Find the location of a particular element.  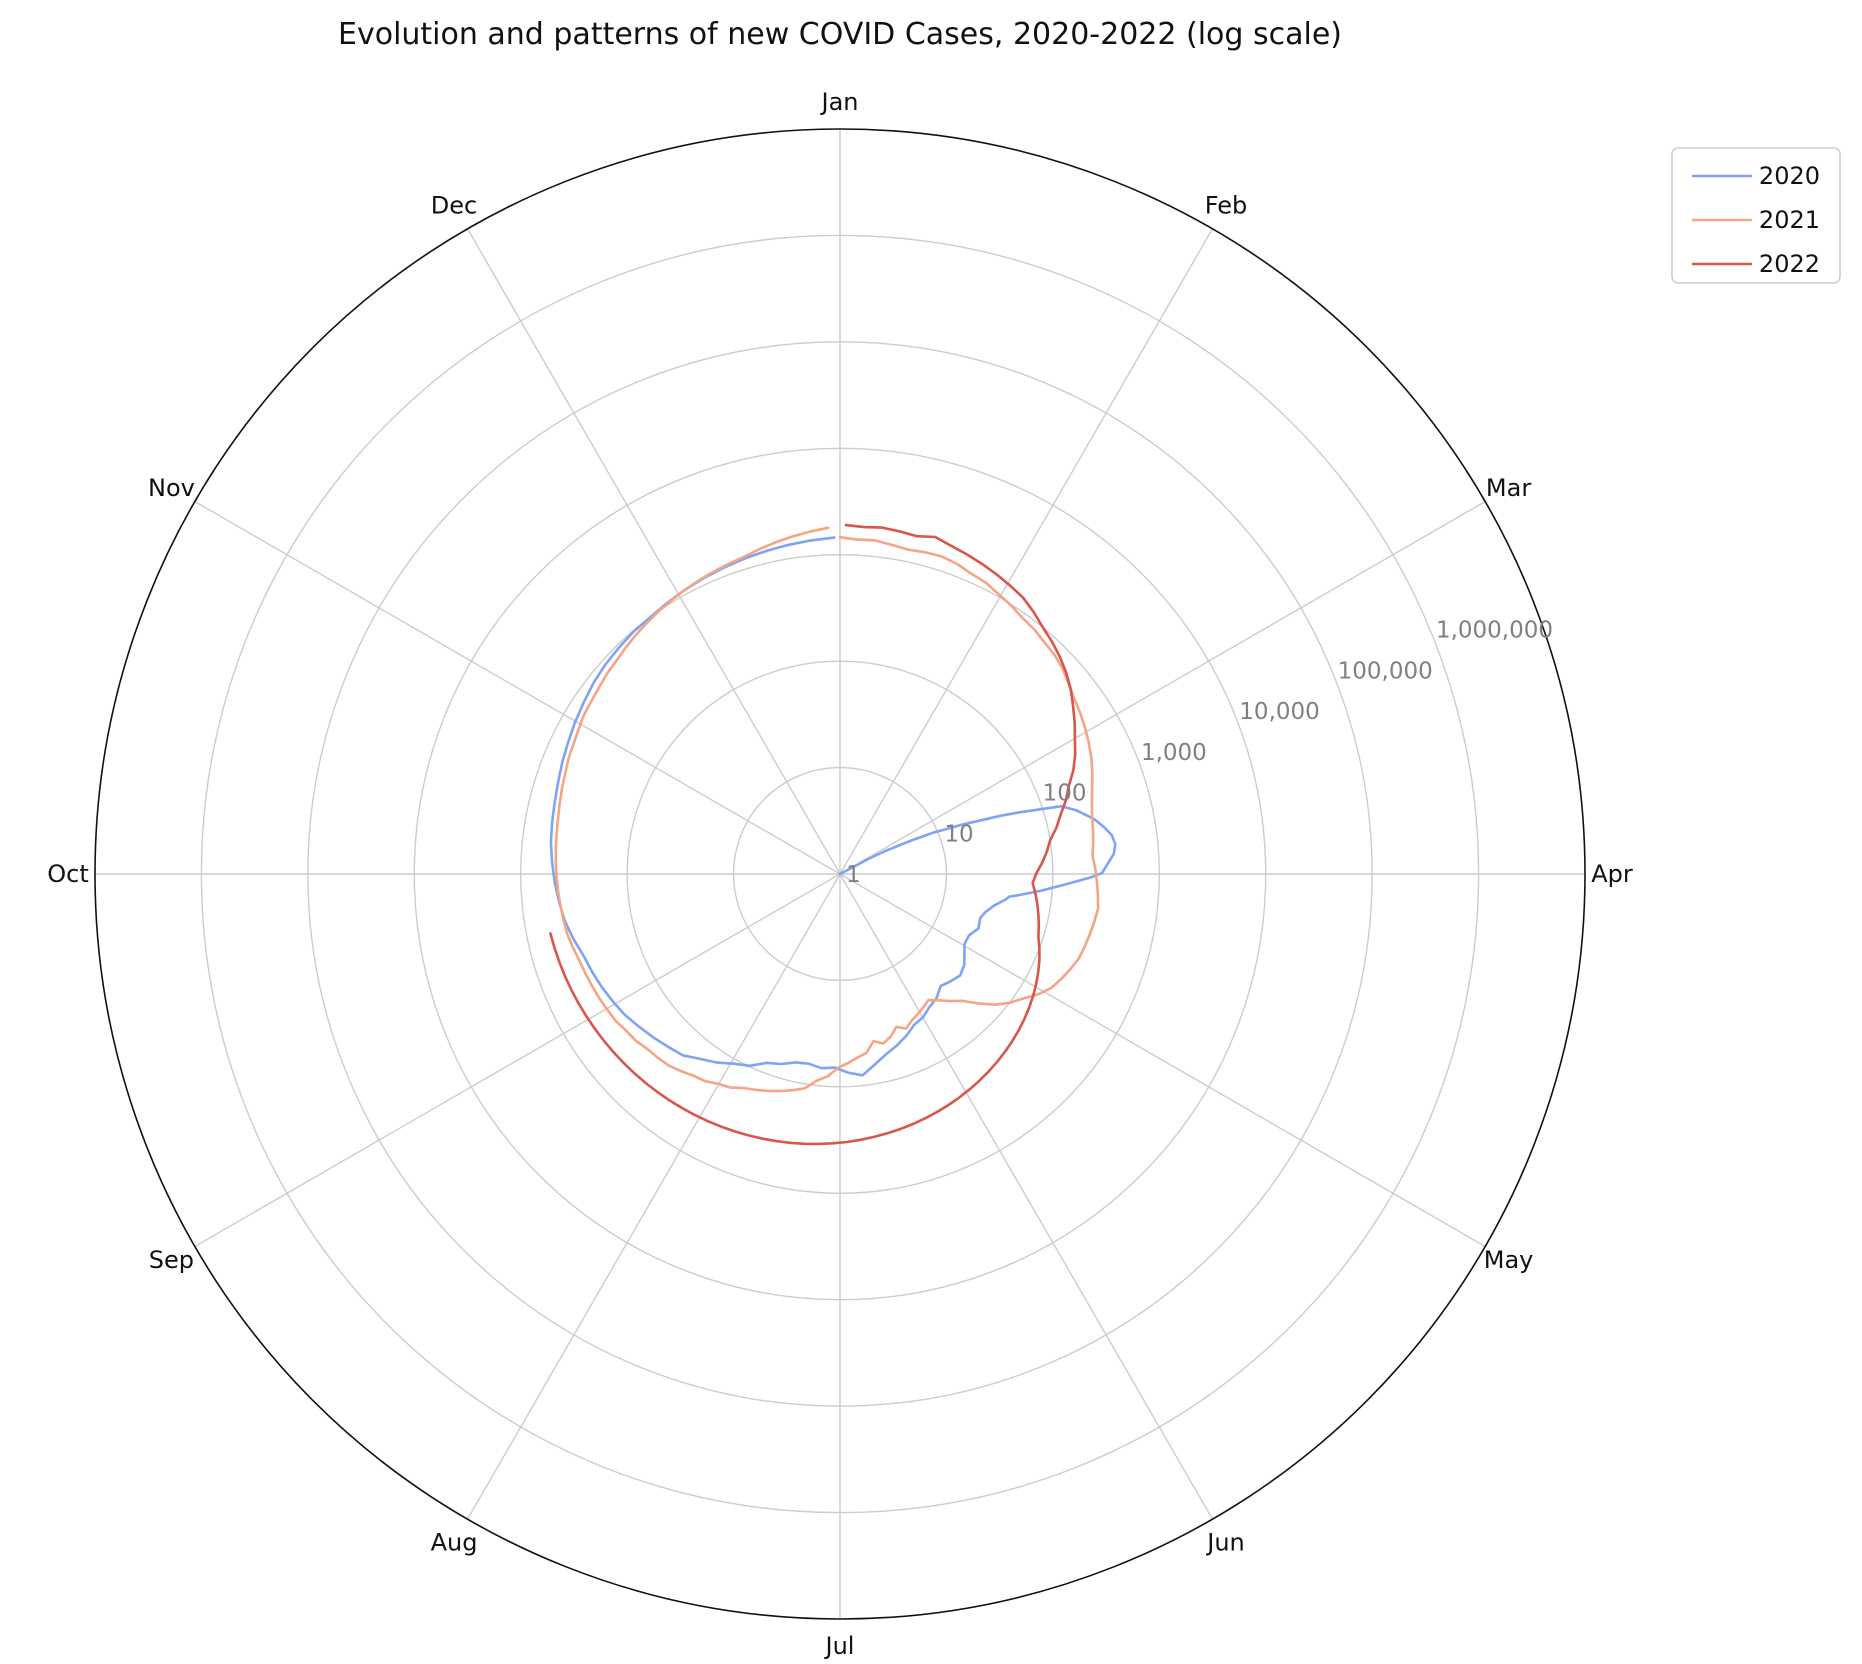

radial-tick-label-4: 10,000 is located at coordinates (1279, 712).